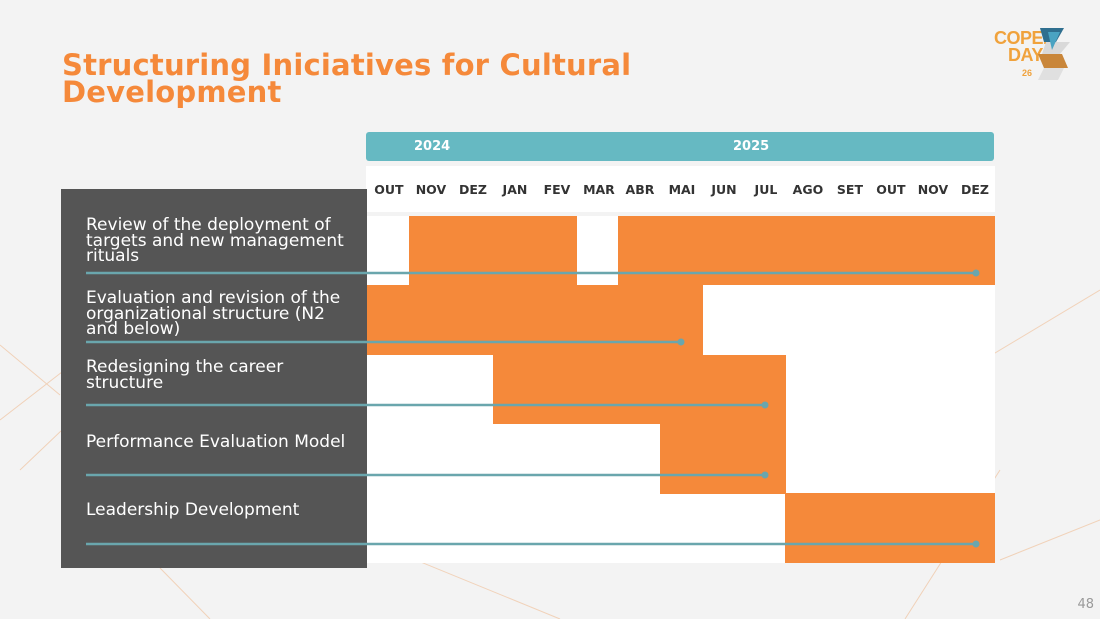  Describe the element at coordinates (808, 189) in the screenshot. I see `month-label: AGO` at that location.